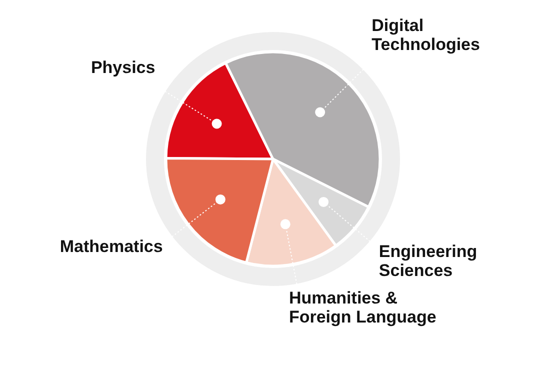  I want to click on slice-label: Physics, so click(123, 68).